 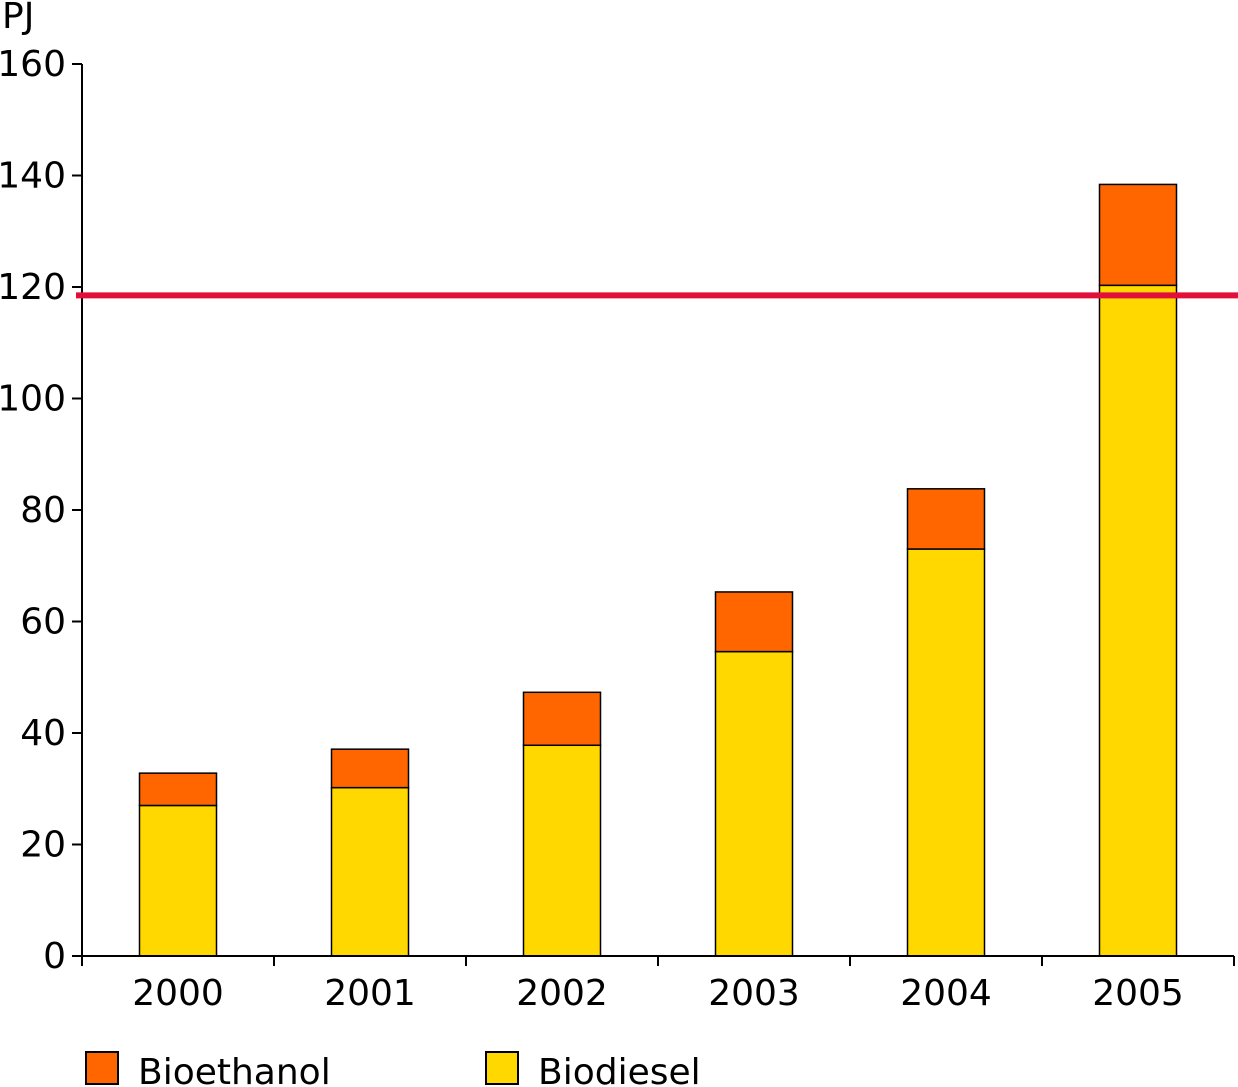 What do you see at coordinates (946, 752) in the screenshot?
I see `bar-biodiesel-2004` at bounding box center [946, 752].